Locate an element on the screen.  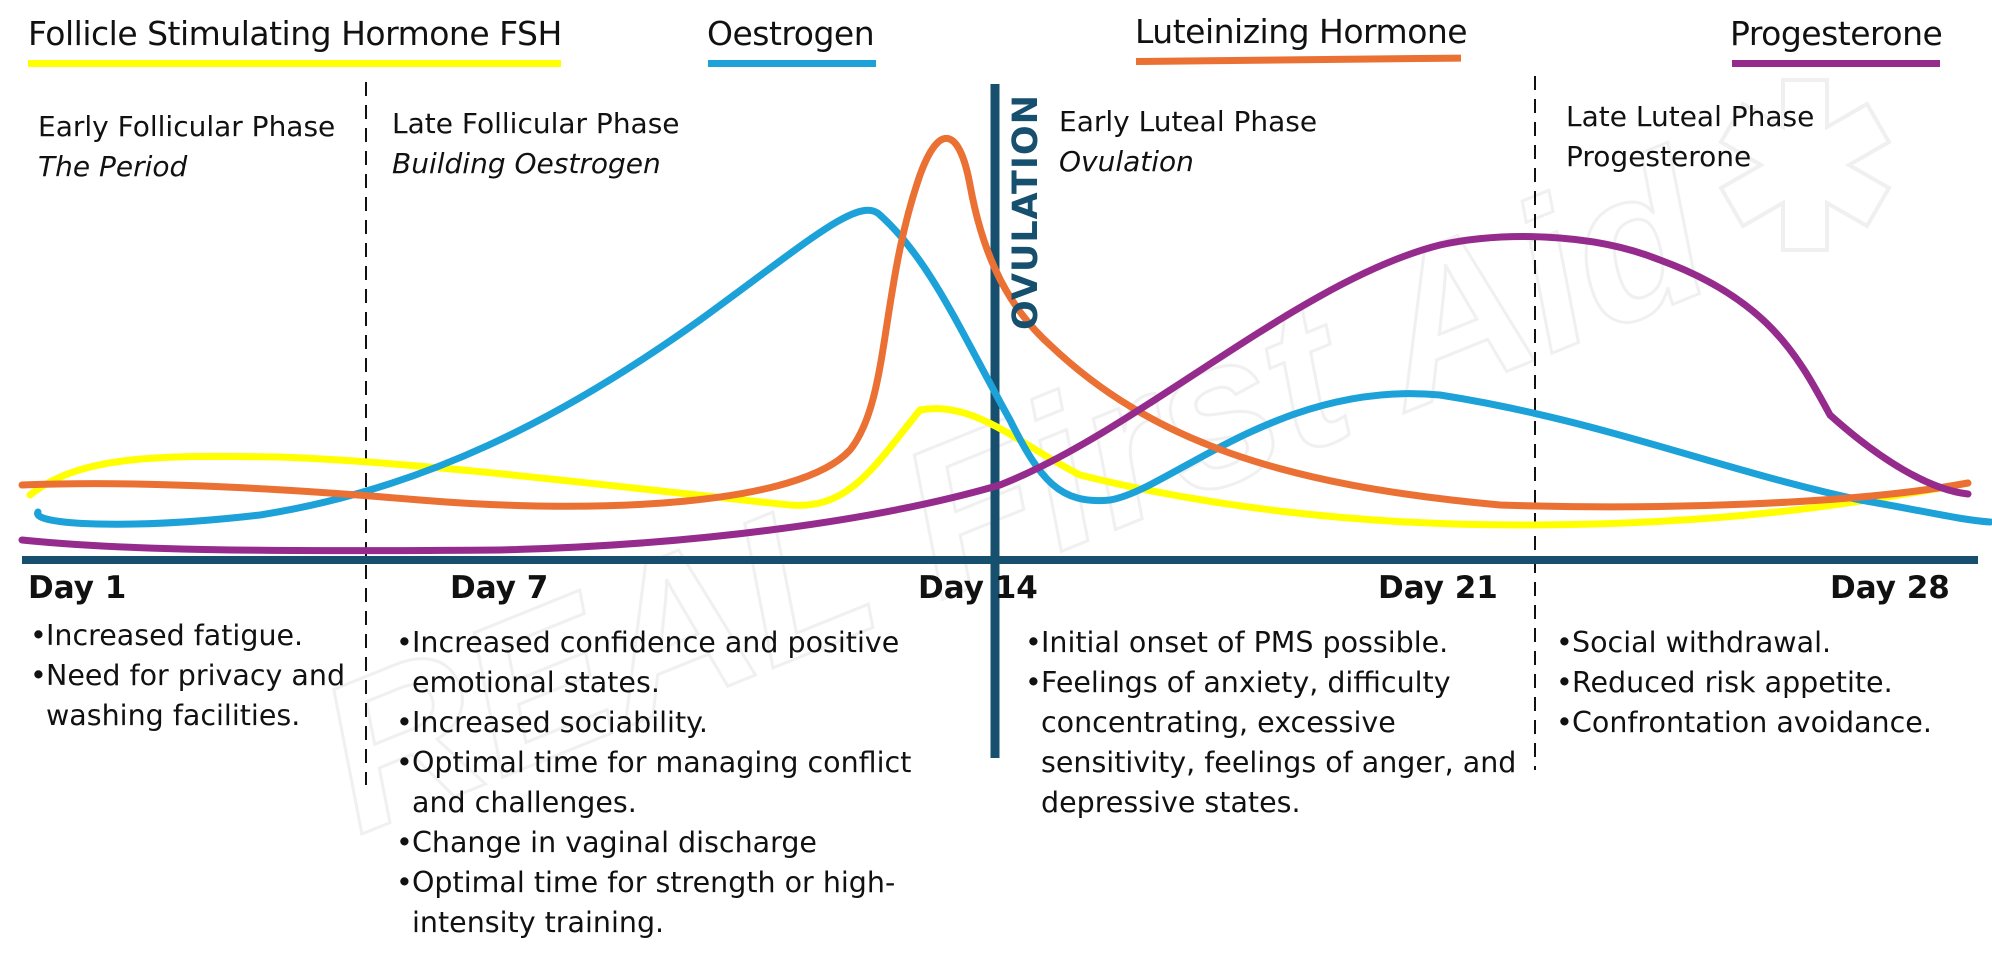
legend-label-lh: Luteinizing Hormone is located at coordinates (1301, 31).